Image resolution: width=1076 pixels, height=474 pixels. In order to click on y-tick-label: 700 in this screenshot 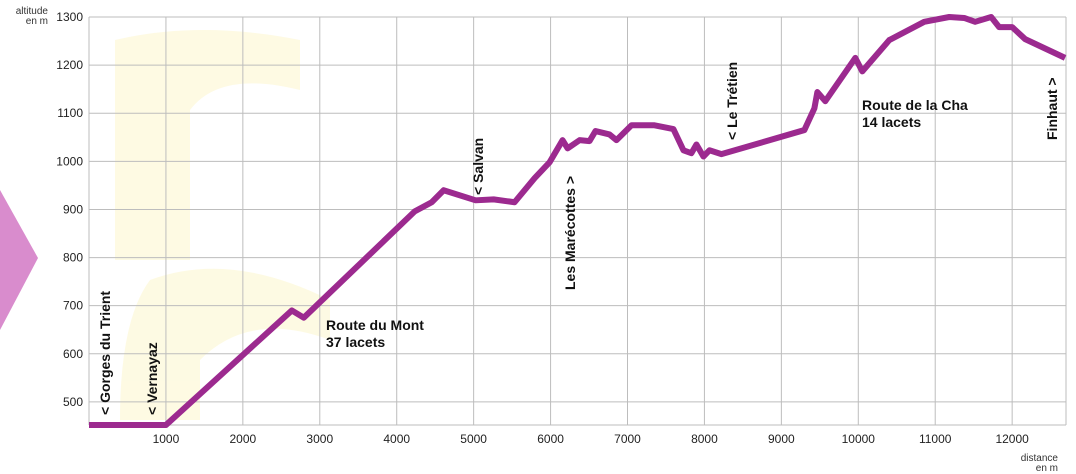, I will do `click(73, 306)`.